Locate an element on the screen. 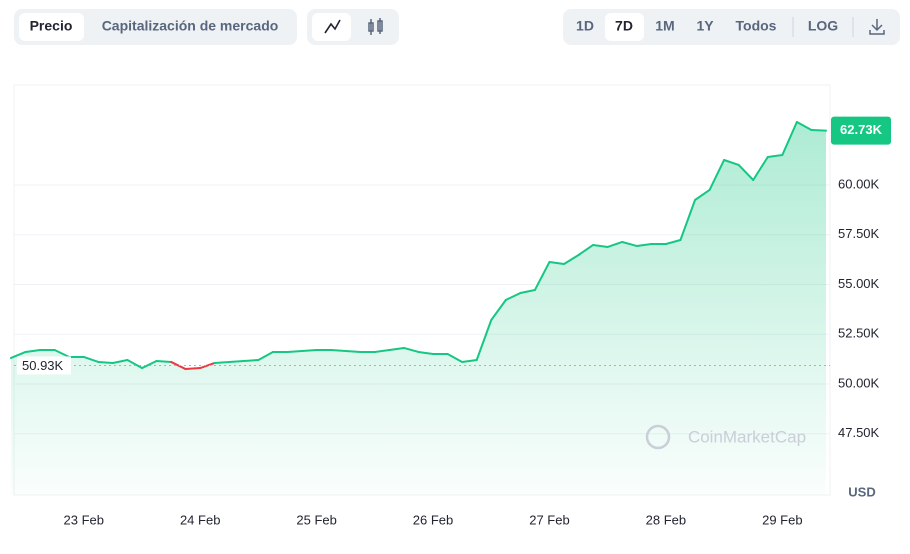 The image size is (910, 554). watermark-logo is located at coordinates (658, 437).